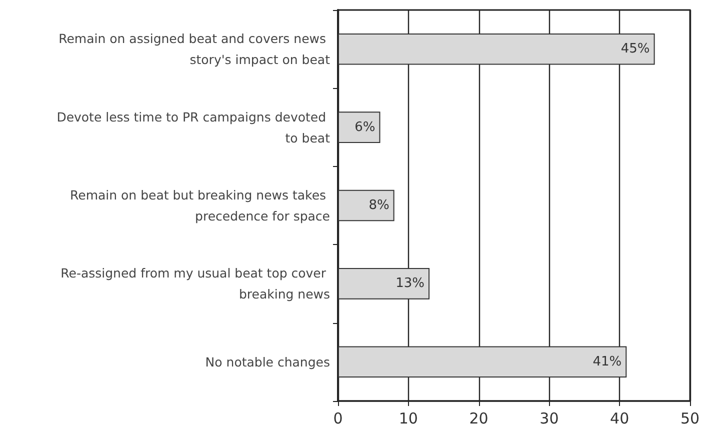 The width and height of the screenshot is (708, 441). I want to click on data-label: 13%, so click(410, 284).